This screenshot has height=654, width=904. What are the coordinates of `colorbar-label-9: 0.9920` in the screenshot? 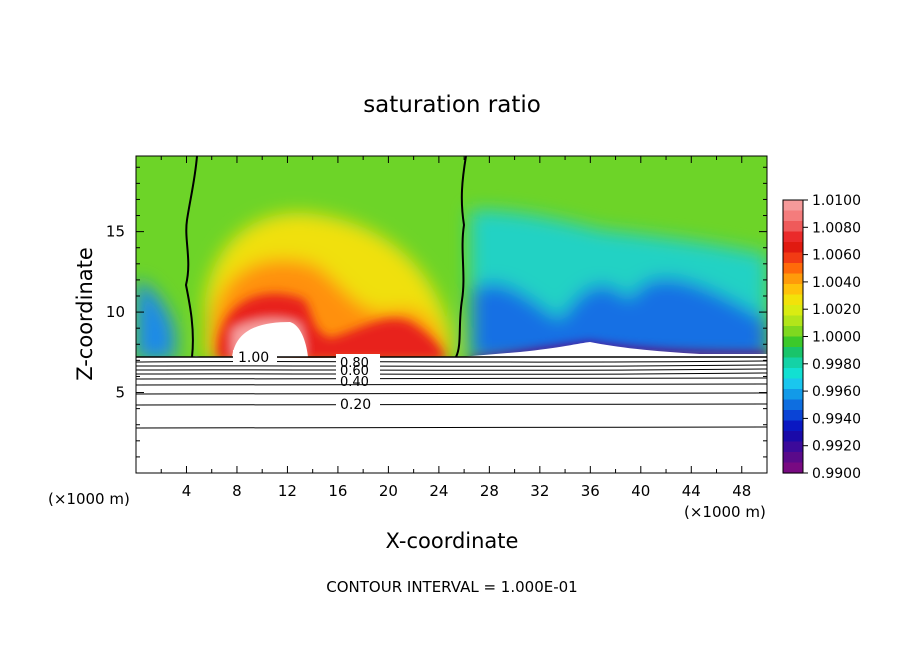 It's located at (836, 447).